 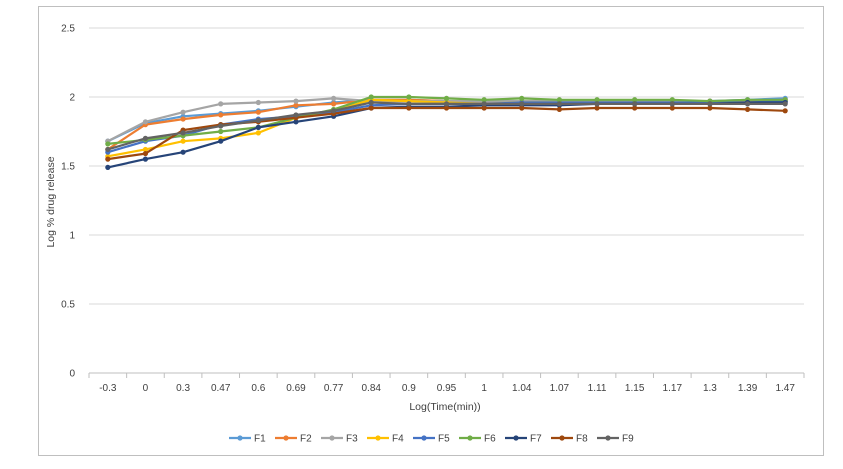 I want to click on legend-item-f3: F3, so click(x=339, y=439).